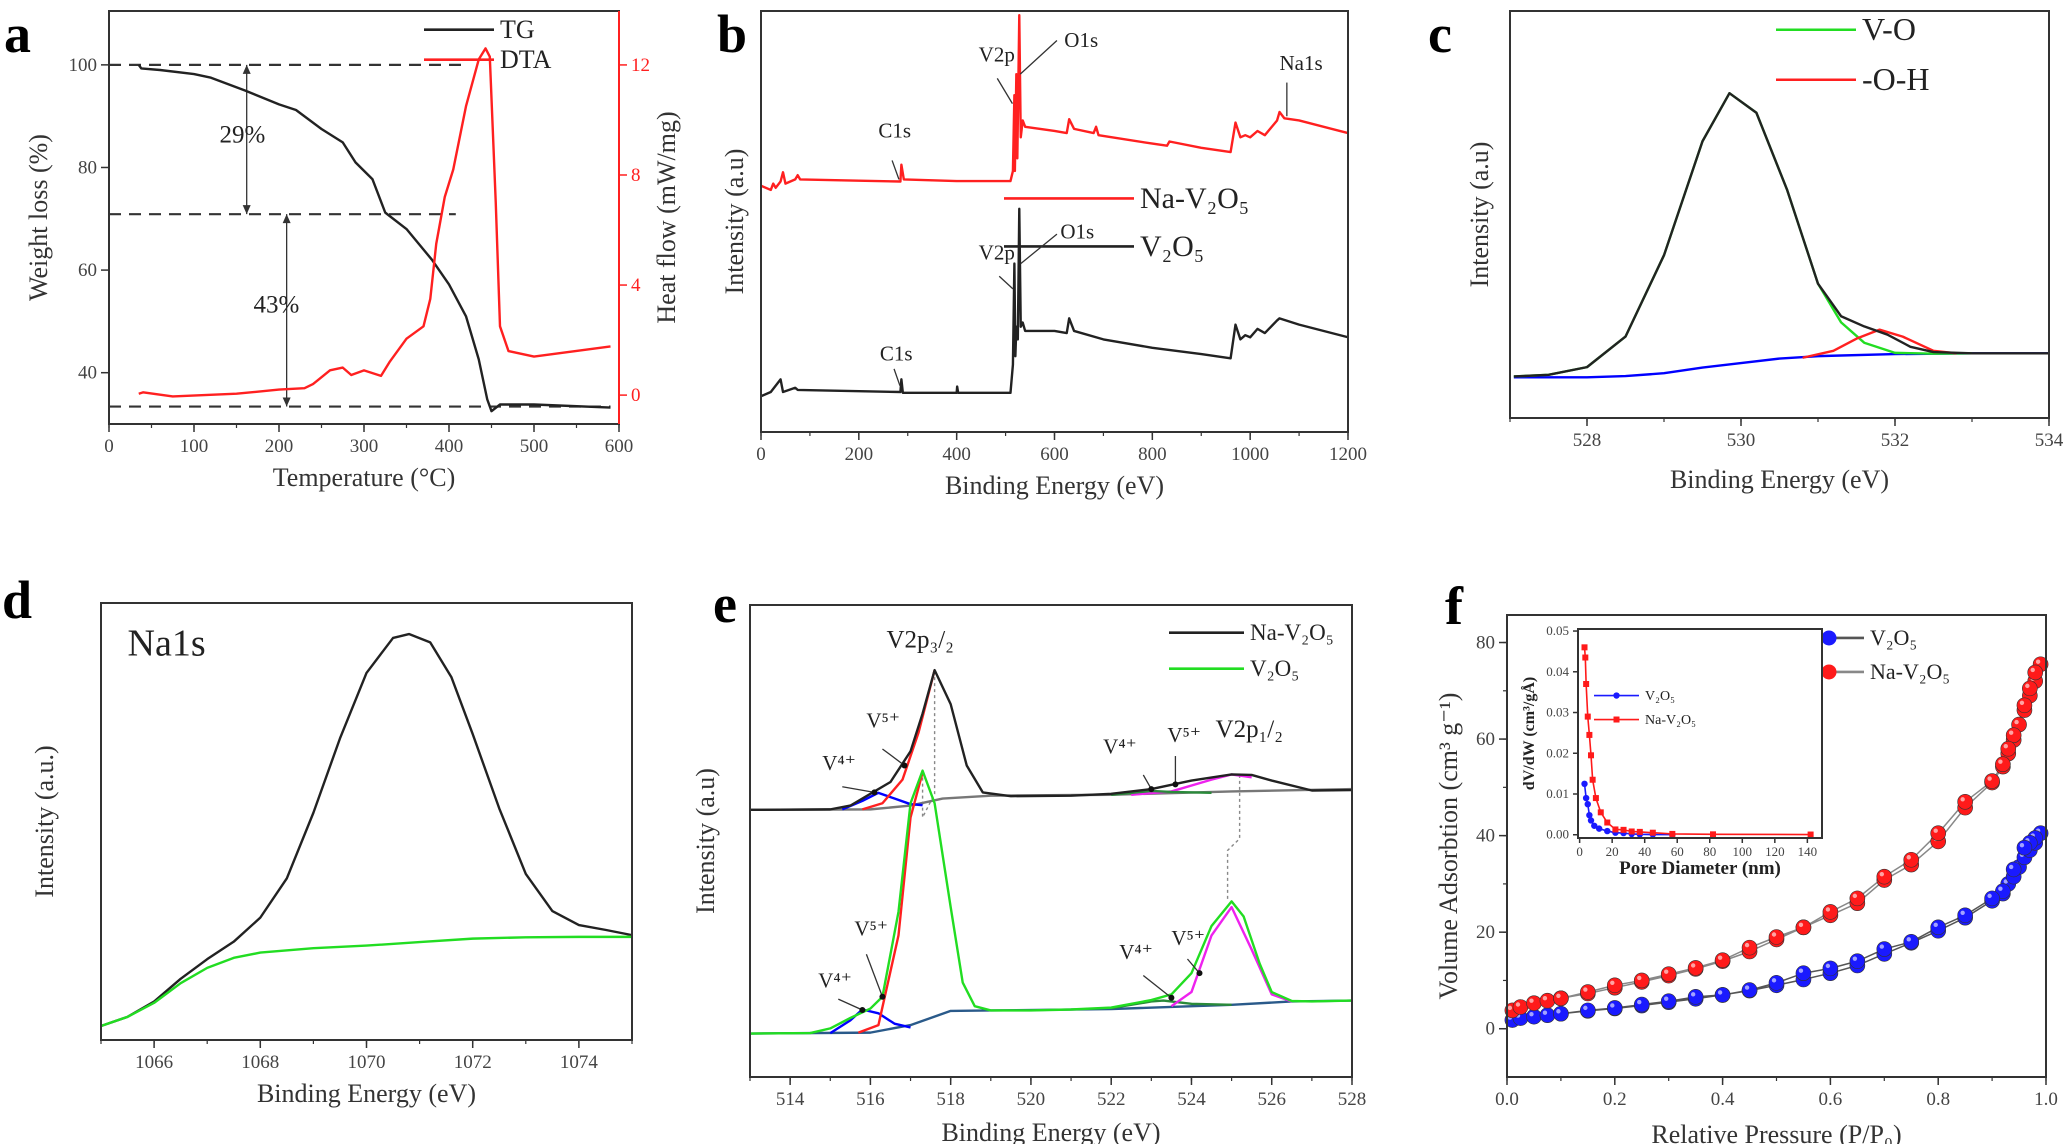 The width and height of the screenshot is (2064, 1144). Describe the element at coordinates (1846, 29) in the screenshot. I see `legend-item: V-O` at that location.